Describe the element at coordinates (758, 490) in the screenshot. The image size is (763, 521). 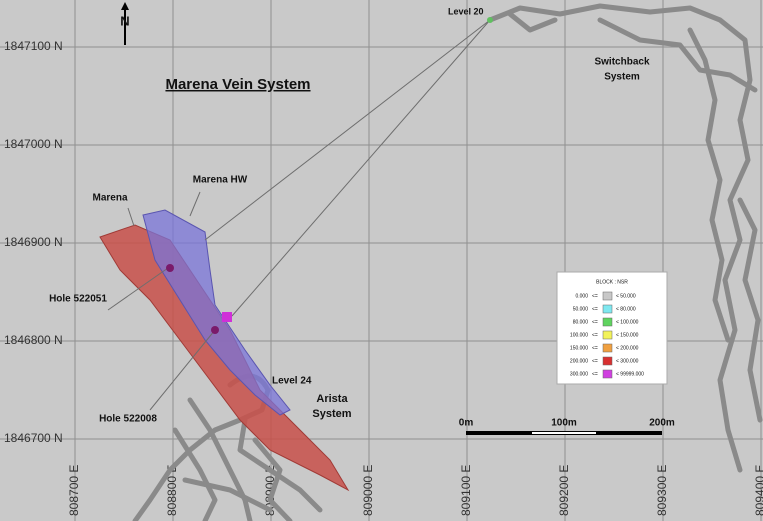
I see `easting-label: 809400 E` at that location.